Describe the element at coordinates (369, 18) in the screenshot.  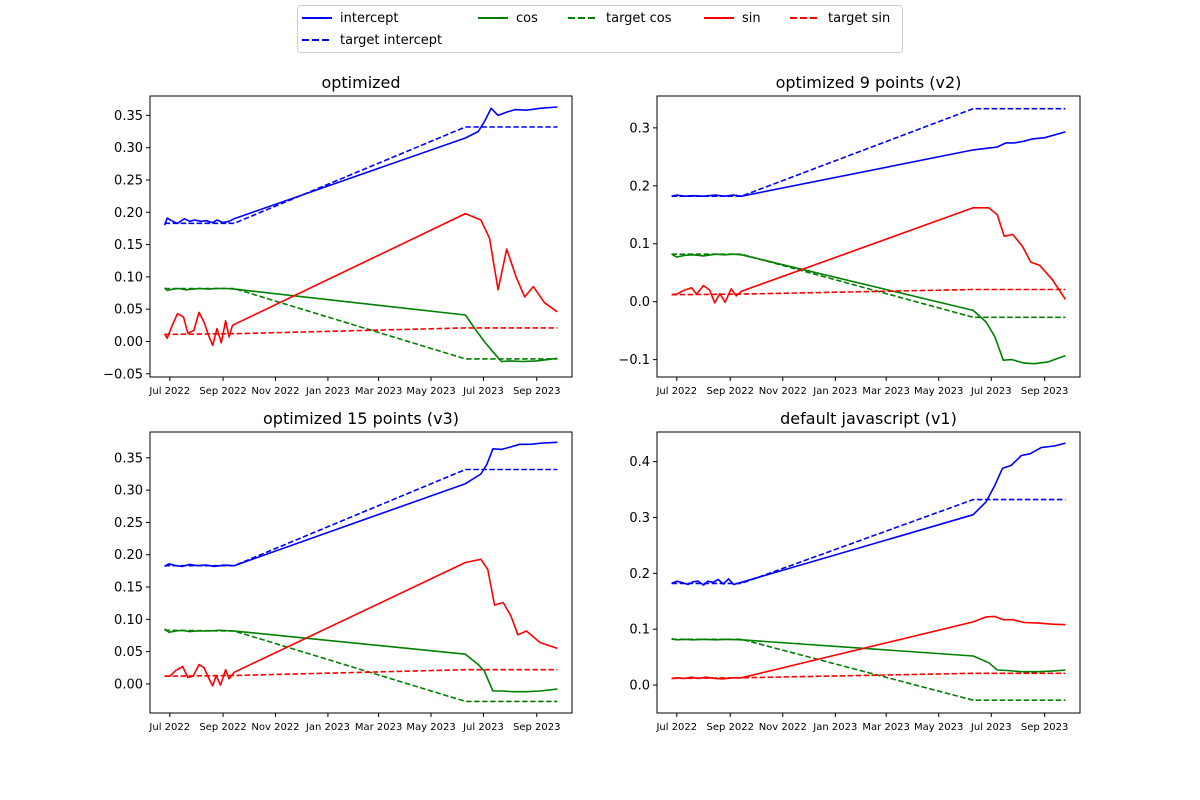
I see `legend-label: intercept` at that location.